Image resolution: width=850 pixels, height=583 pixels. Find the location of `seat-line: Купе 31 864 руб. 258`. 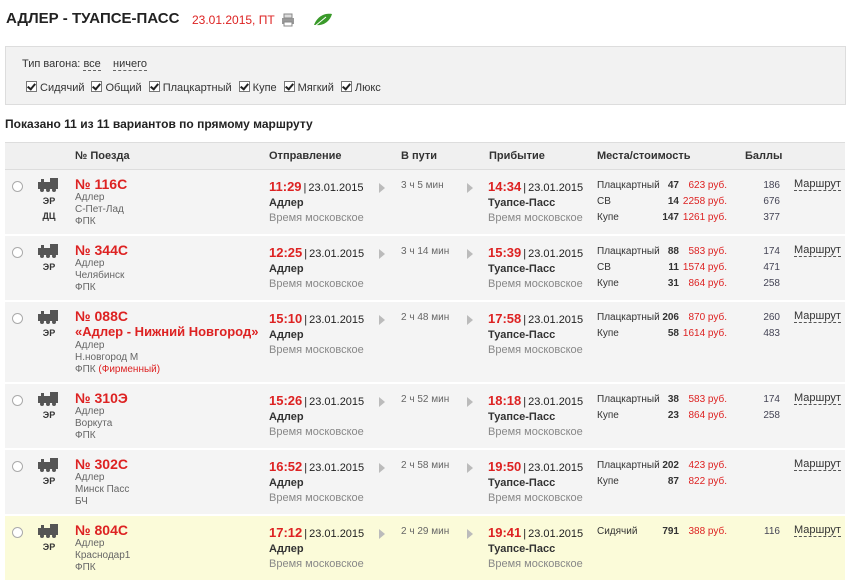

seat-line: Купе 31 864 руб. 258 is located at coordinates (697, 286).